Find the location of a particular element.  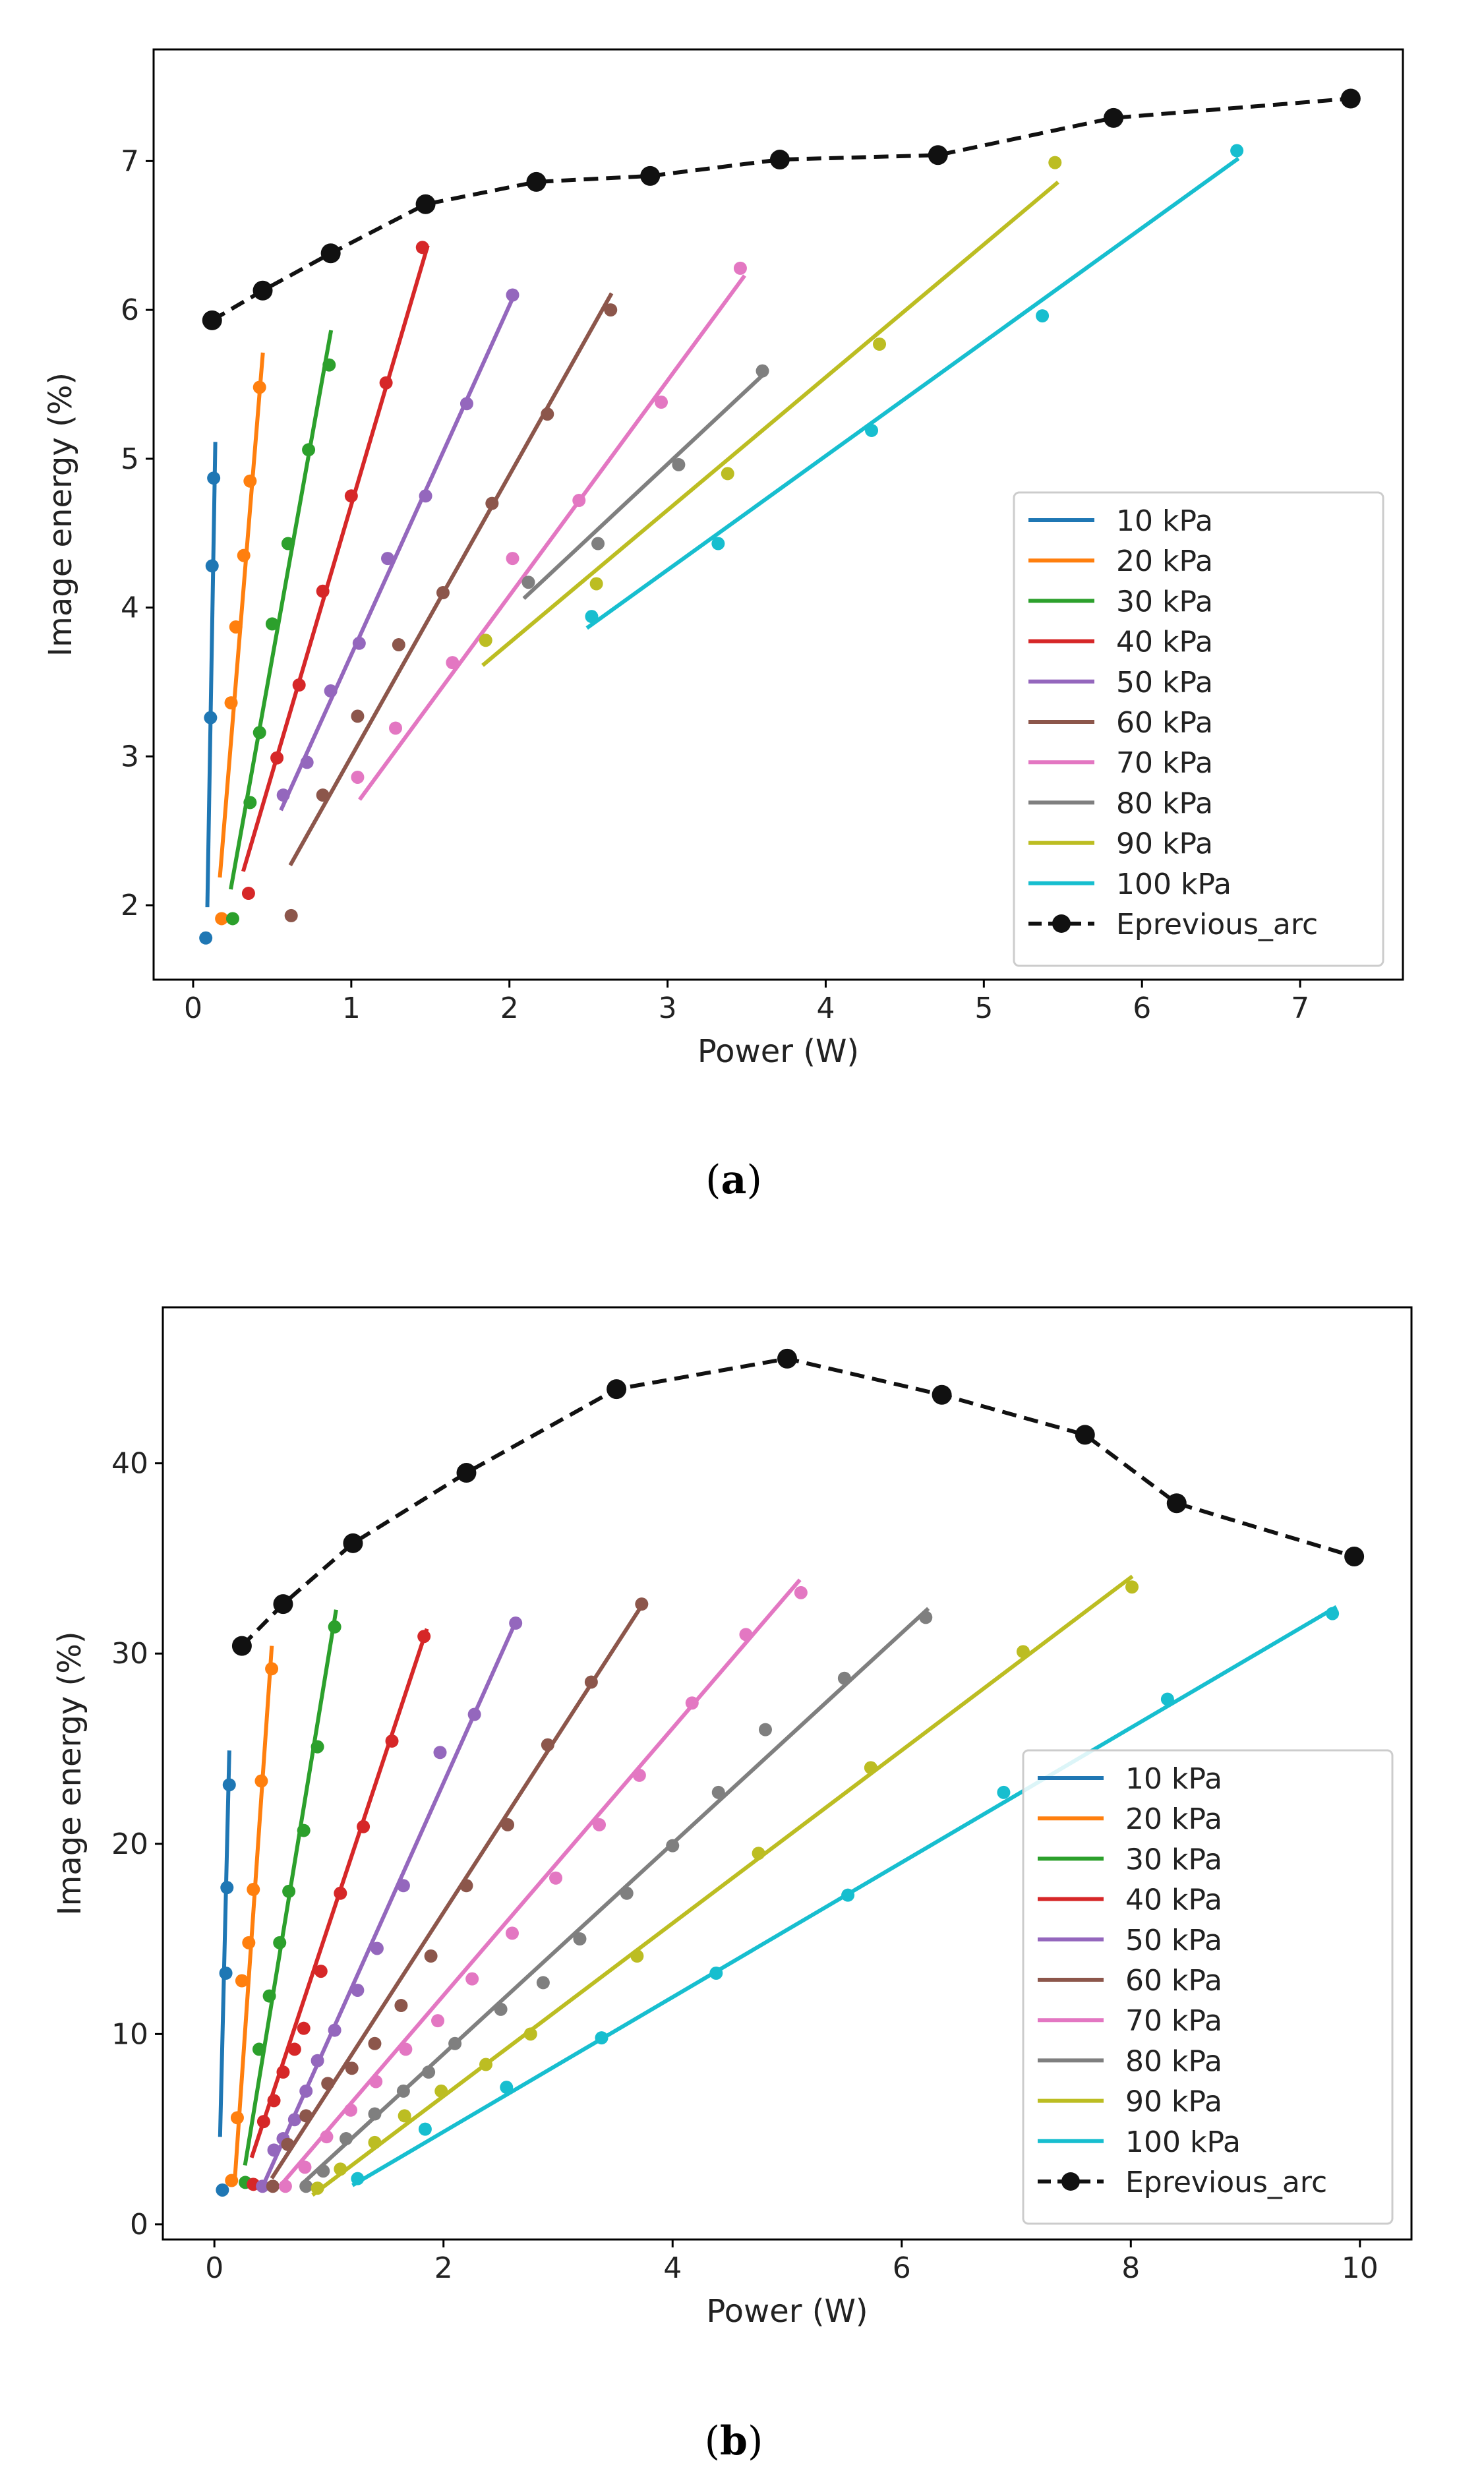

series-90-kpa is located at coordinates (771, 411).